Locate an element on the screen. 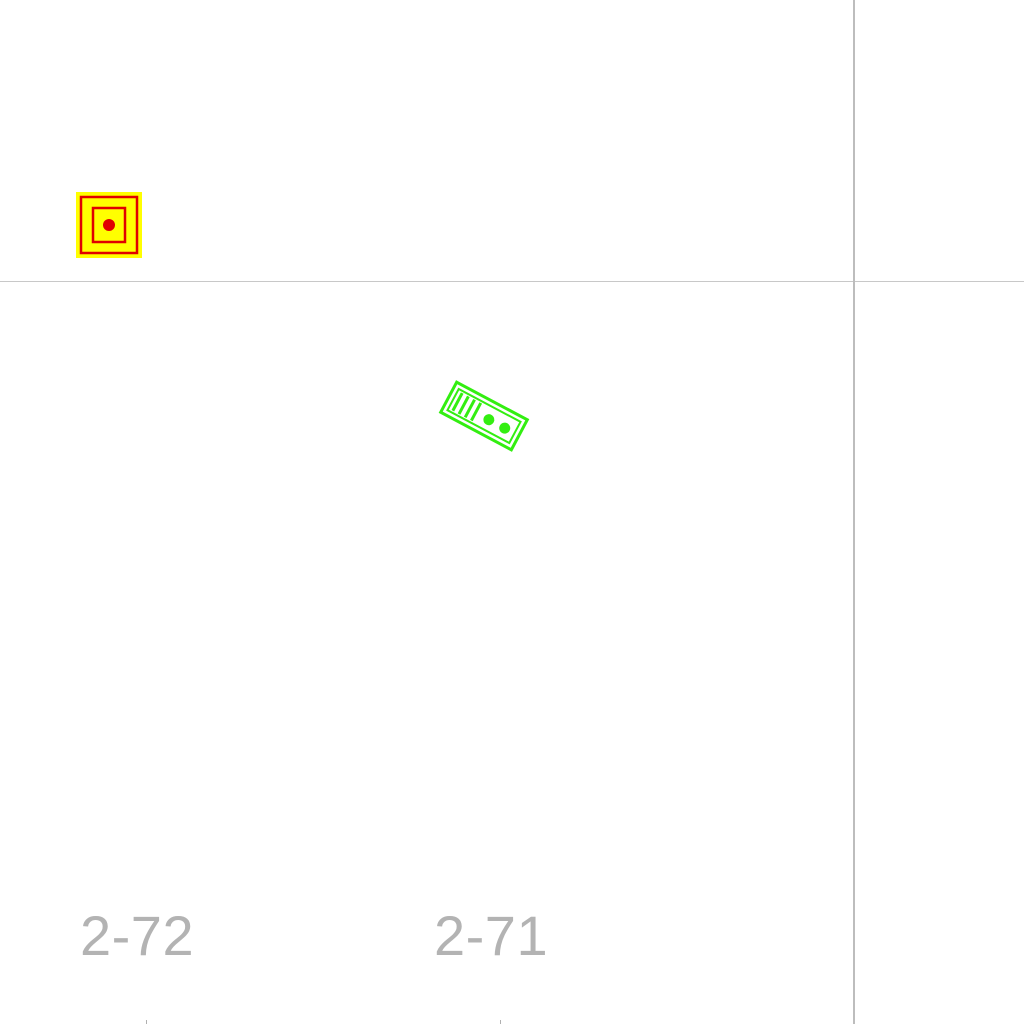 The image size is (1024, 1024). wall-line-vertical is located at coordinates (854, 512).